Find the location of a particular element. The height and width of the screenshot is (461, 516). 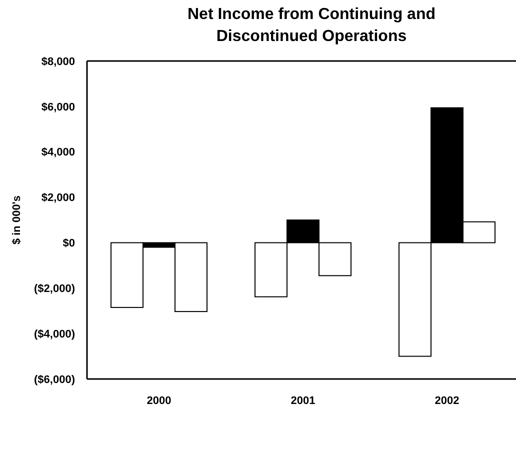

y-tick-label: ($2,000) is located at coordinates (55, 288).